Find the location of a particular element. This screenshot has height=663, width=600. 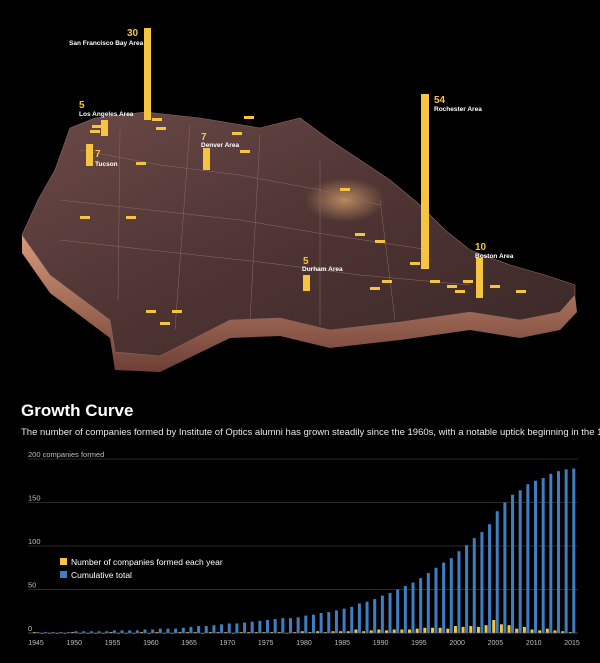

count-denver: 7 is located at coordinates (204, 137).